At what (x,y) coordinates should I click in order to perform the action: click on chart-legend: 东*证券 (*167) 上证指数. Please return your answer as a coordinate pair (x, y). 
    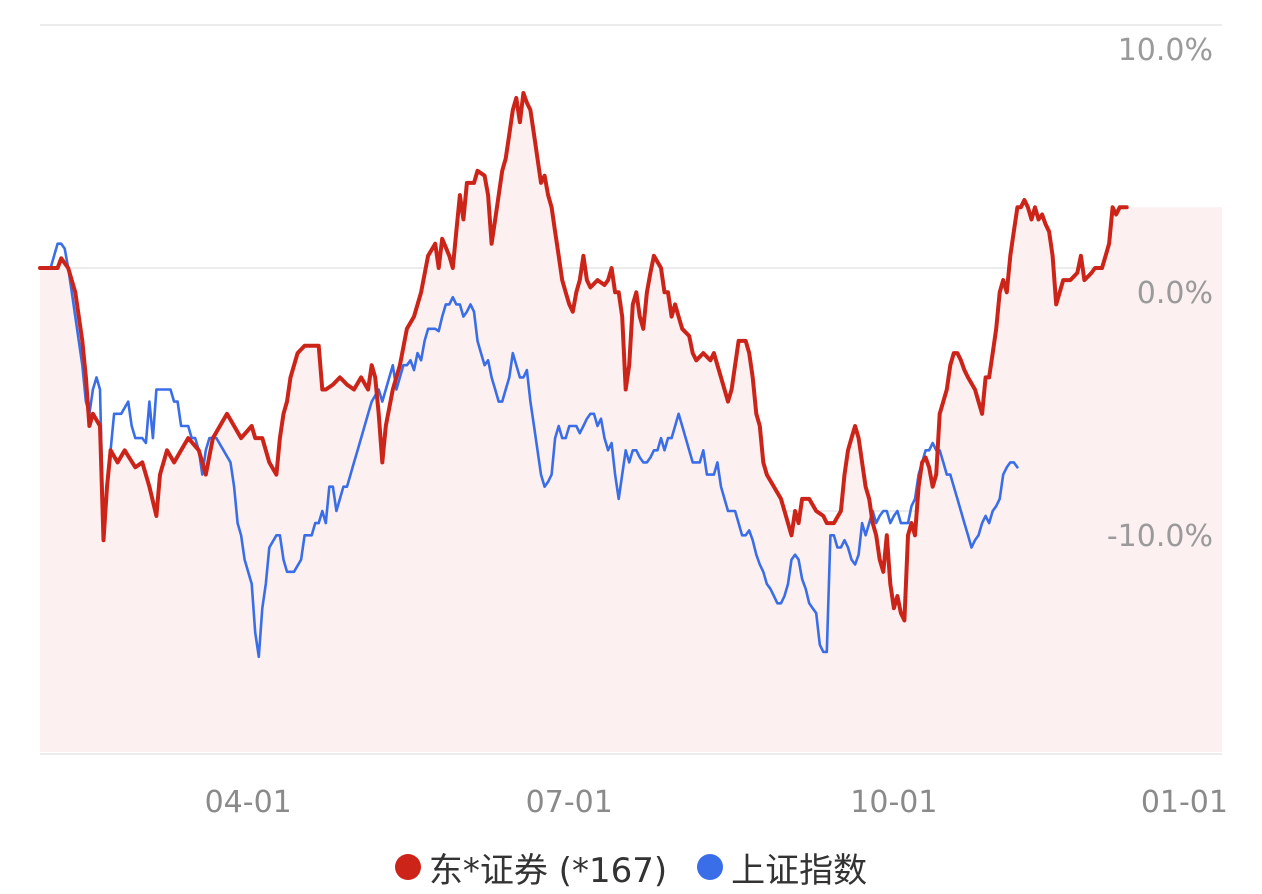
    Looking at the image, I should click on (631, 867).